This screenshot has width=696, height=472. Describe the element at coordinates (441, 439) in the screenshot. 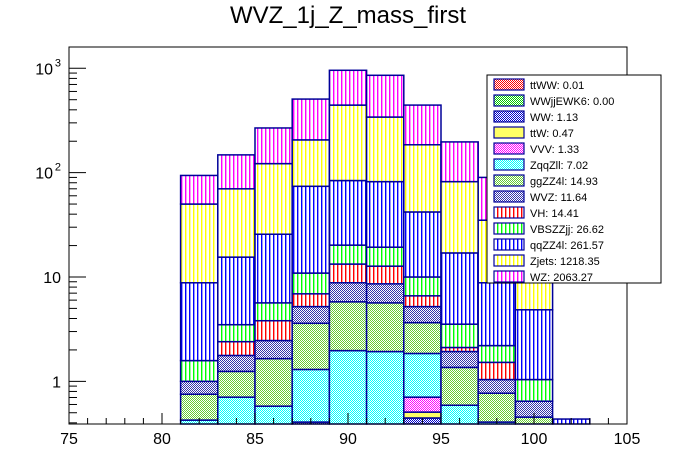

I see `x-tick-label: 95` at that location.